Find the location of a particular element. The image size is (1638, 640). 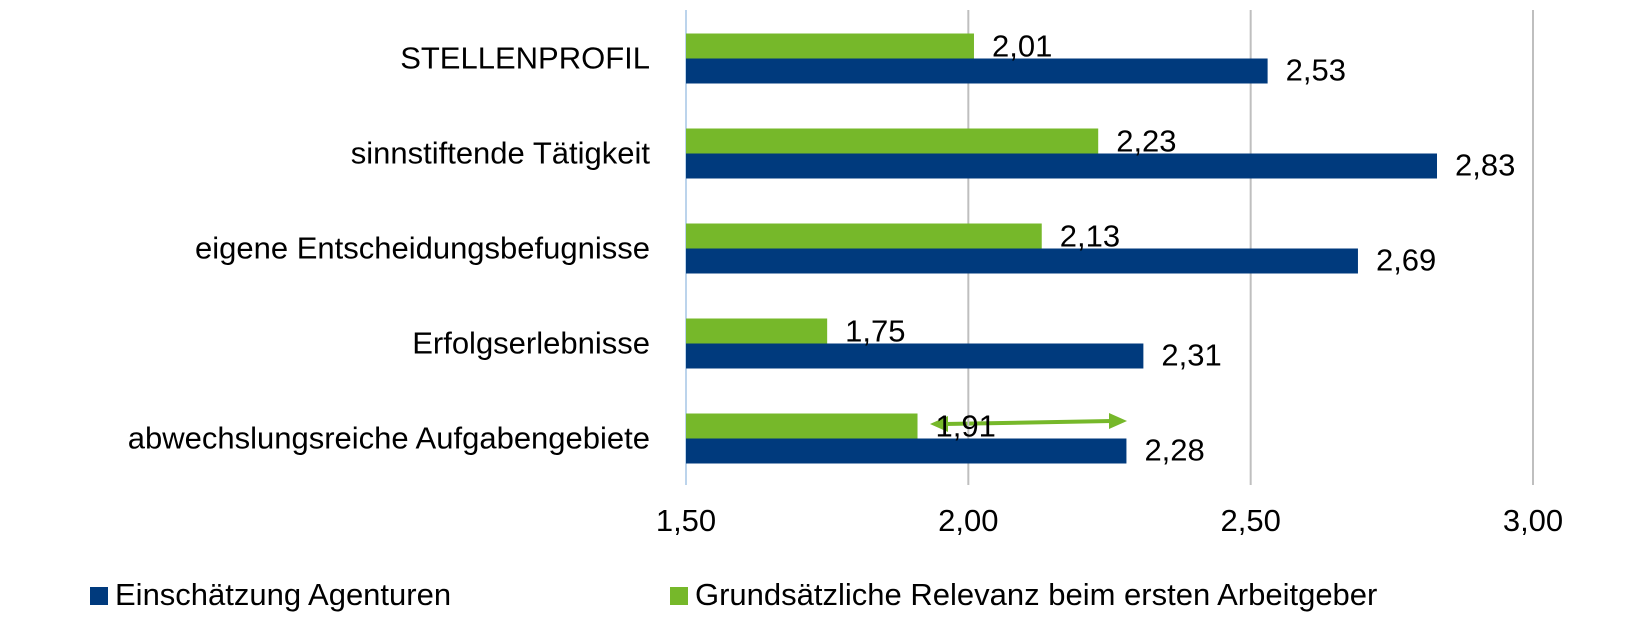

data-label: 2,69 is located at coordinates (1406, 260).